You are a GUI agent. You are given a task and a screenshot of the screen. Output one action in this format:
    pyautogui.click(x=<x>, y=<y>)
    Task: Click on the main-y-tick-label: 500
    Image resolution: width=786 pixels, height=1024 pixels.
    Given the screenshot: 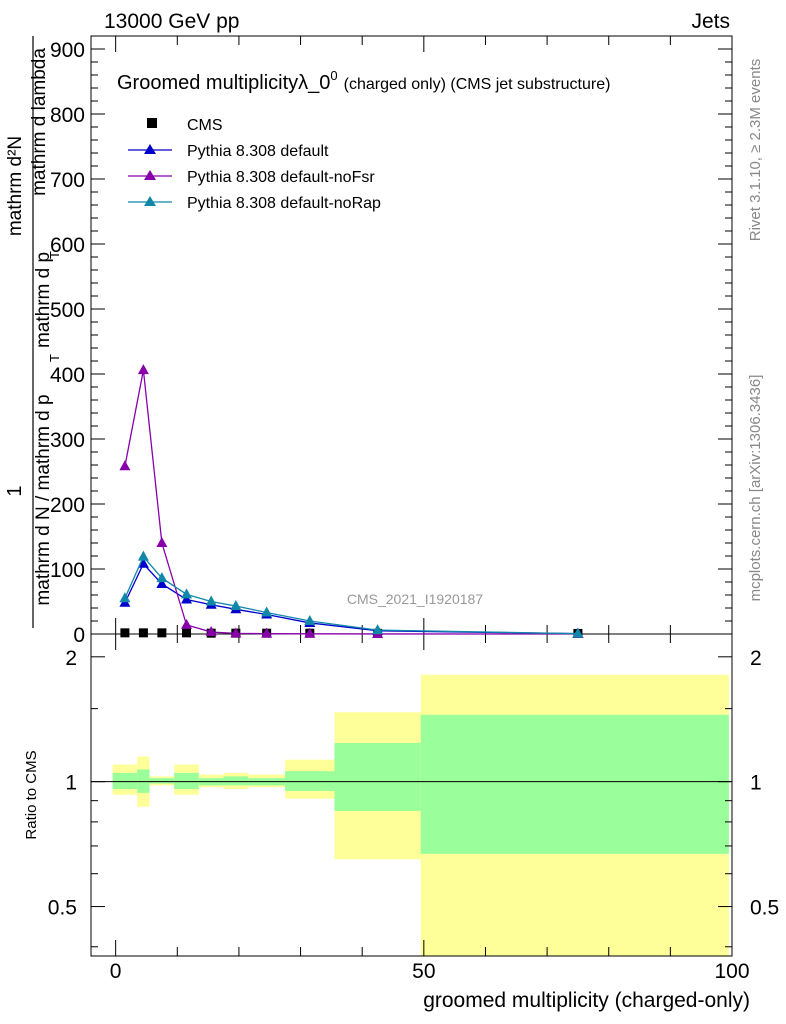 What is the action you would take?
    pyautogui.click(x=67, y=310)
    